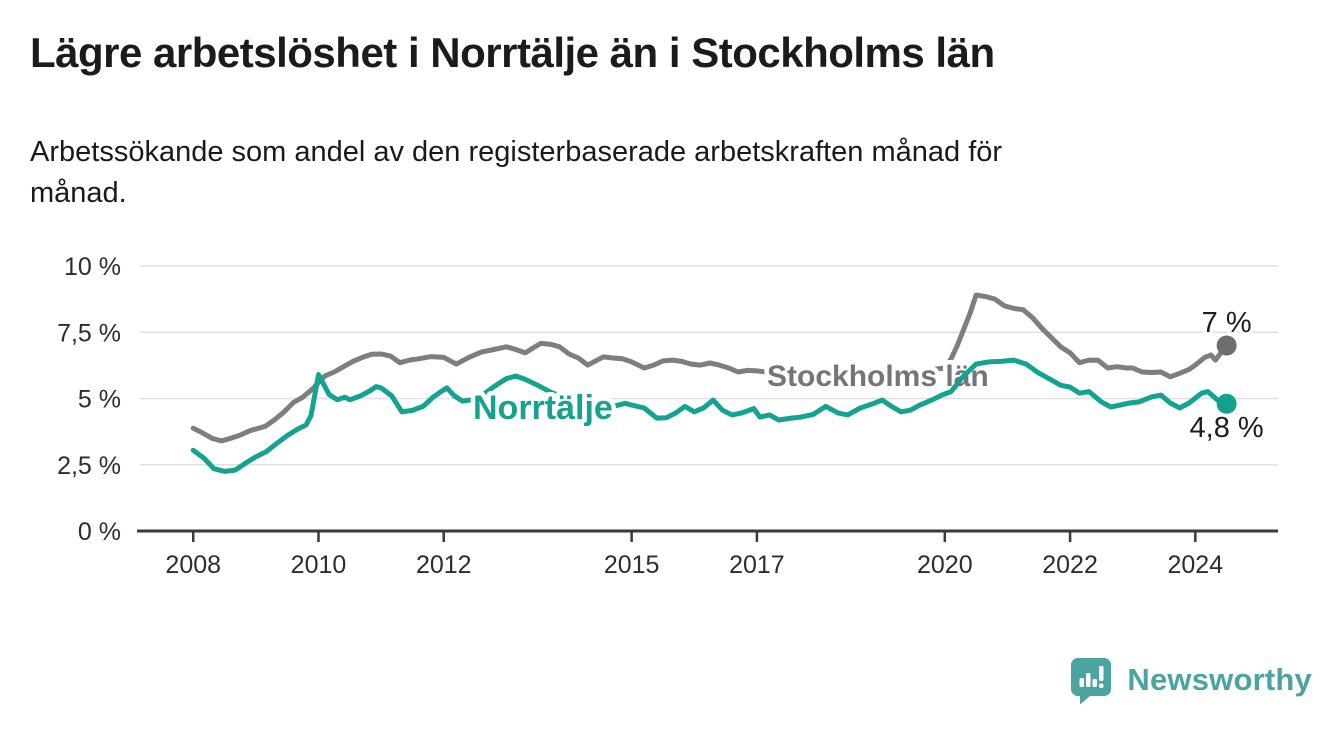  What do you see at coordinates (89, 333) in the screenshot?
I see `y-tick-label: 7,5 %` at bounding box center [89, 333].